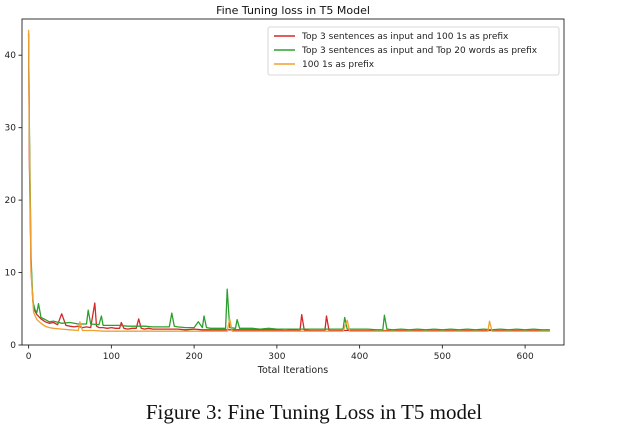 The height and width of the screenshot is (434, 628). I want to click on x-axis-title: Total Iterations, so click(293, 370).